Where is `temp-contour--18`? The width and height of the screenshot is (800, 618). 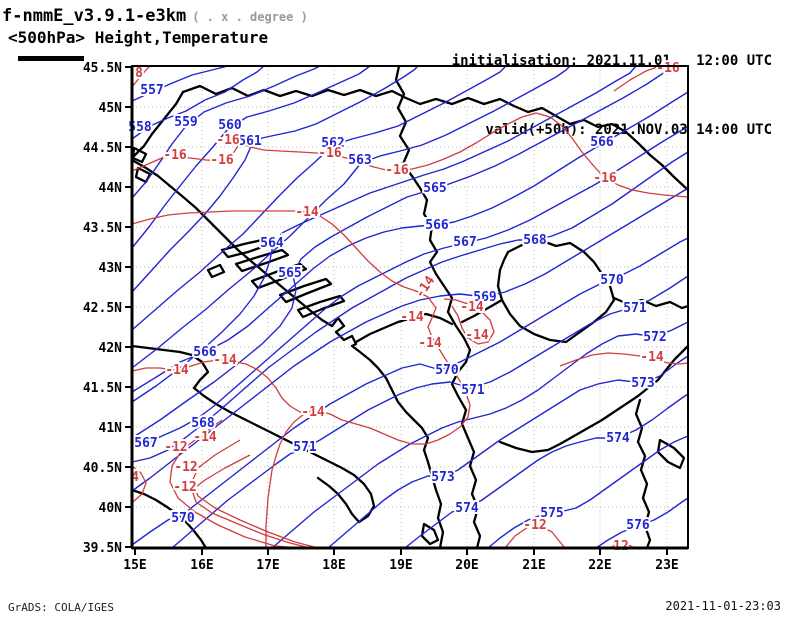 temp-contour--18 is located at coordinates (141, 76).